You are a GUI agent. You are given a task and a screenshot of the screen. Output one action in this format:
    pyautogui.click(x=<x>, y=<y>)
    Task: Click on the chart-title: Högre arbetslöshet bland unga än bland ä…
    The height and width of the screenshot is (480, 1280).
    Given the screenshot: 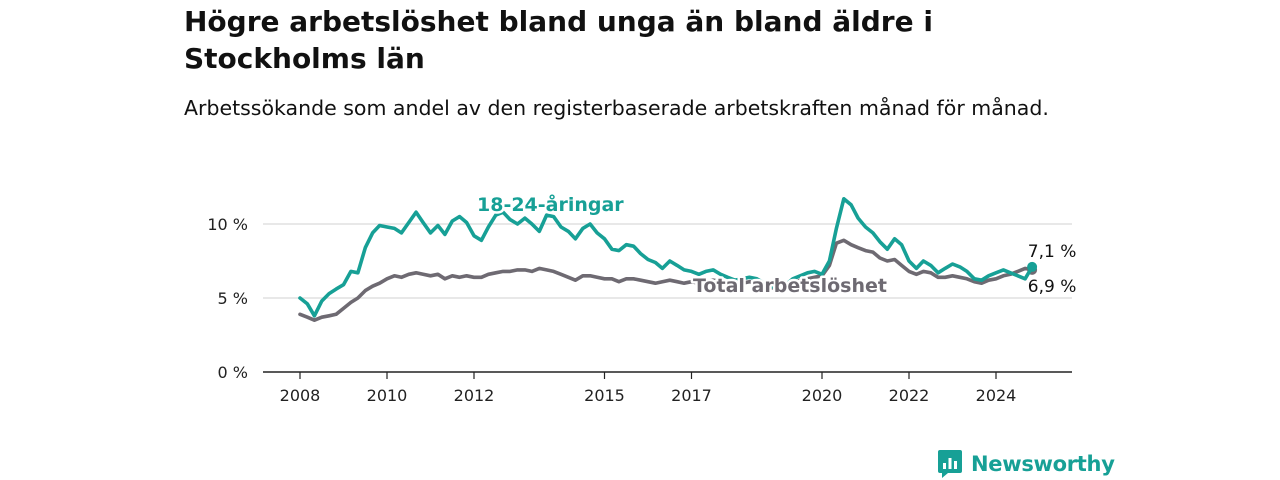 What is the action you would take?
    pyautogui.click(x=558, y=40)
    